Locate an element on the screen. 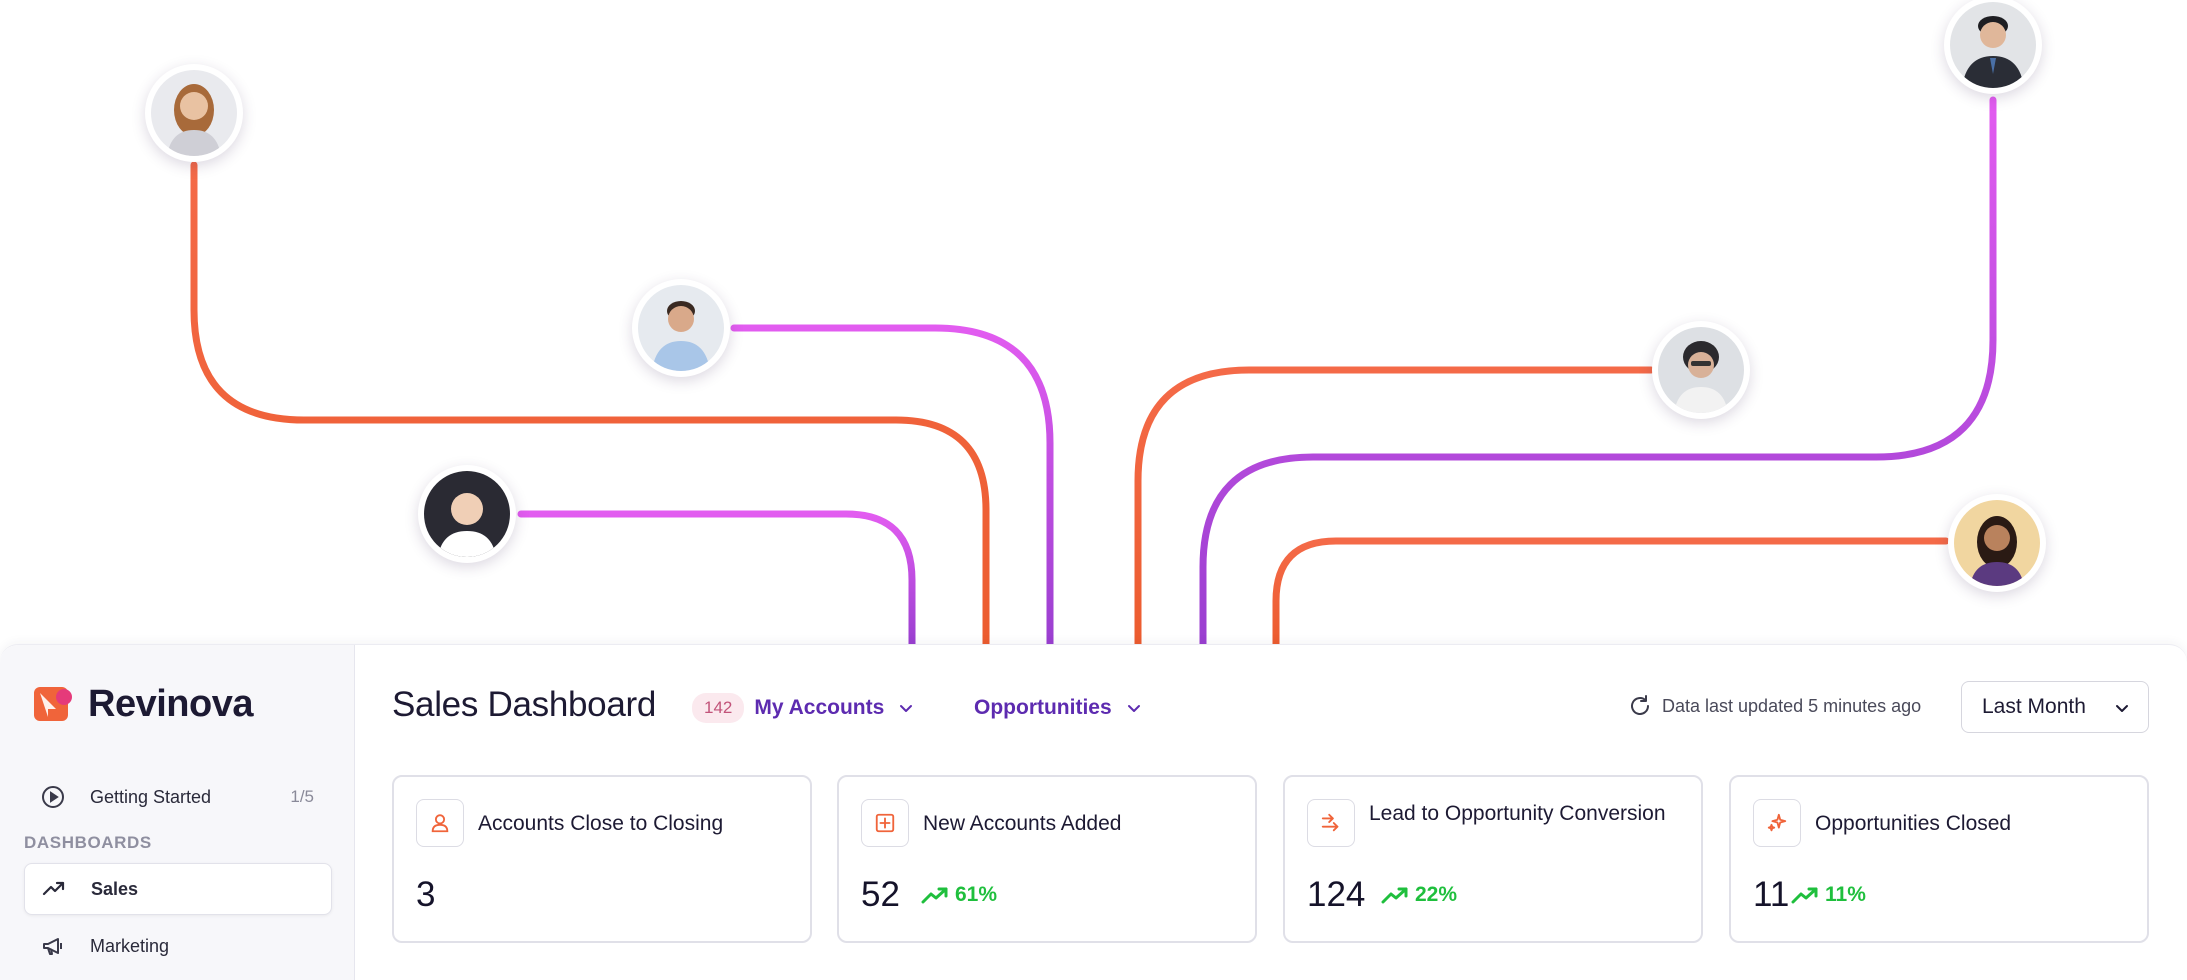  period-value: Last Month is located at coordinates (2034, 706).